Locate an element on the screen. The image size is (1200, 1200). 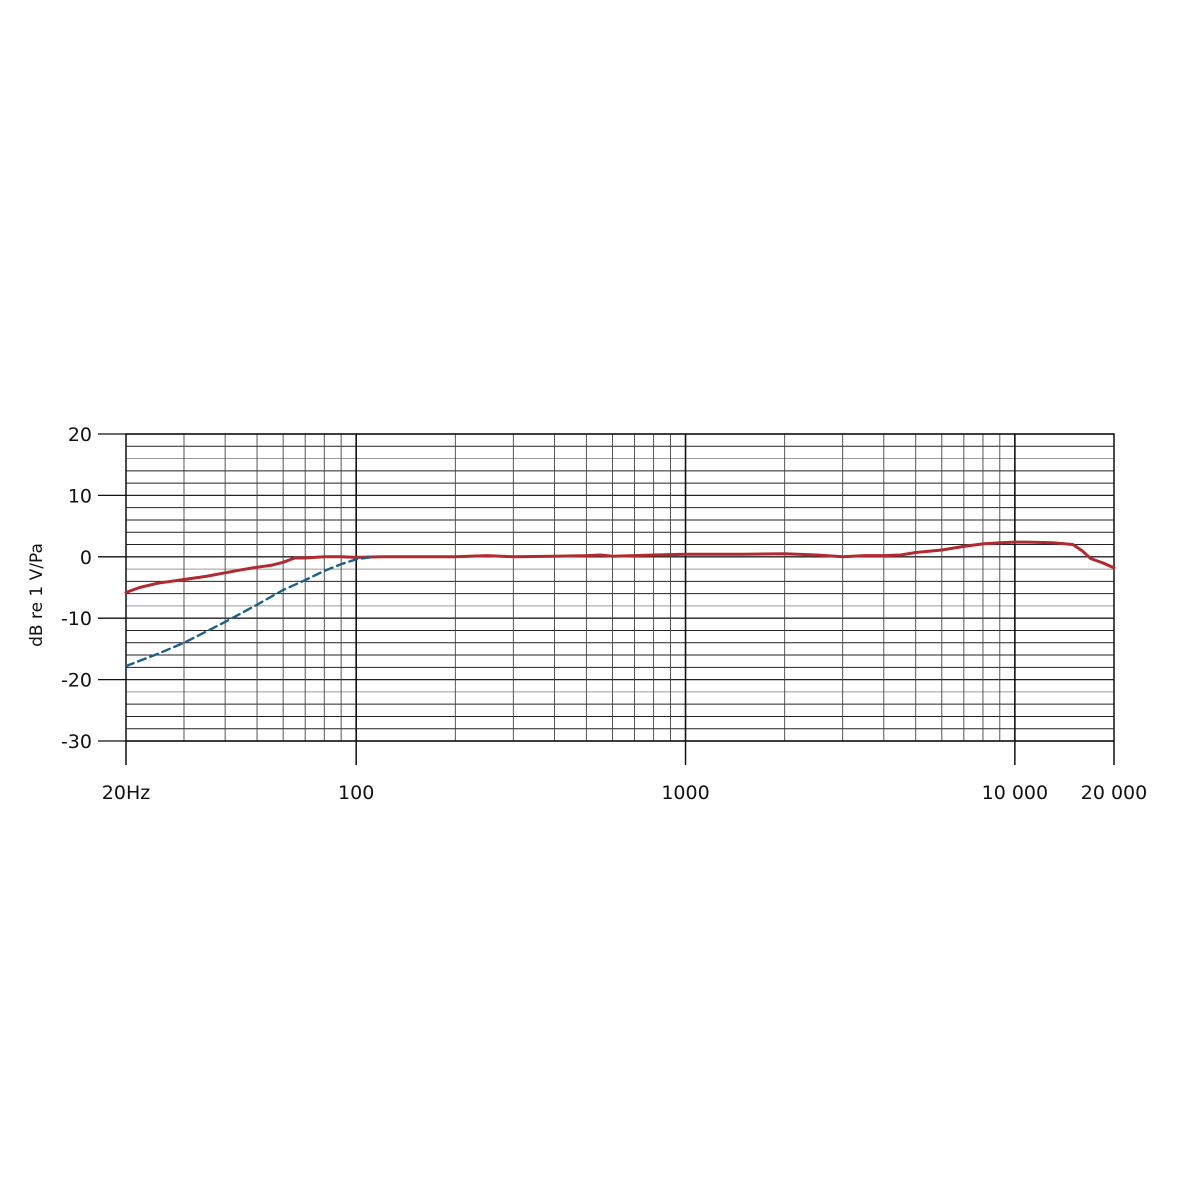
y-tick-label: 10 is located at coordinates (80, 496).